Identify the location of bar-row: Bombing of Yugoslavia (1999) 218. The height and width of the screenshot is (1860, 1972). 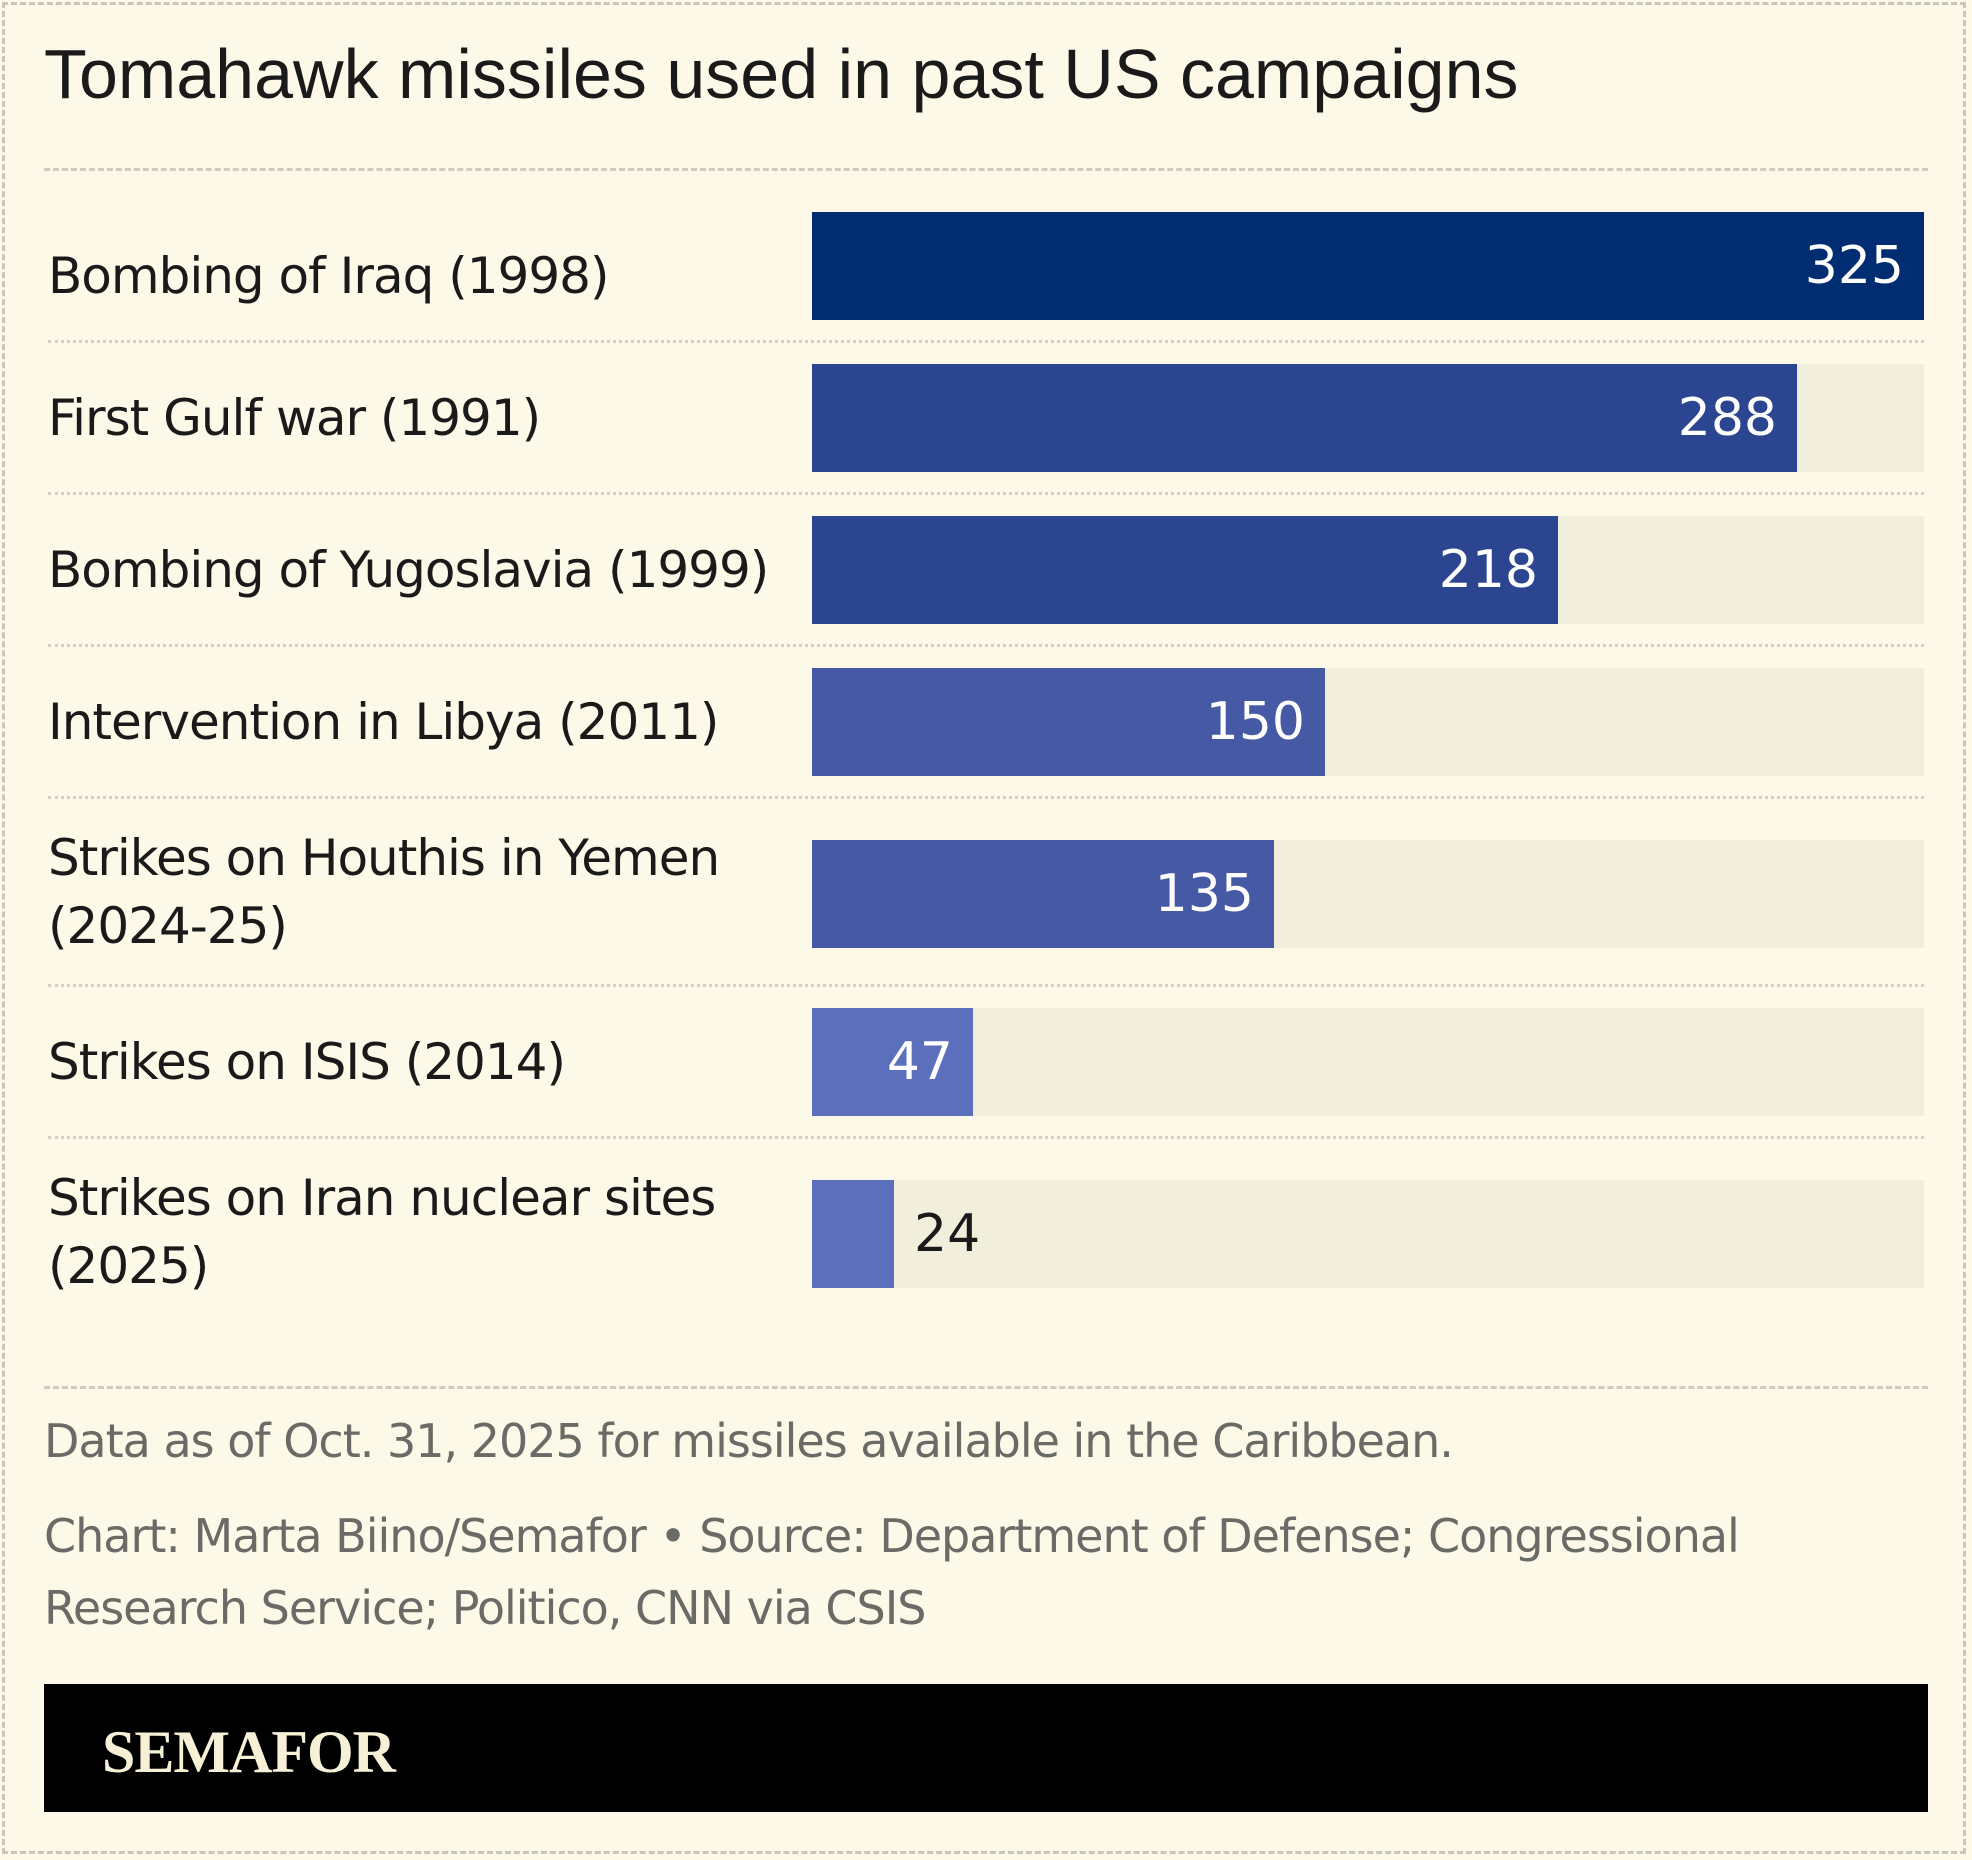
(986, 570).